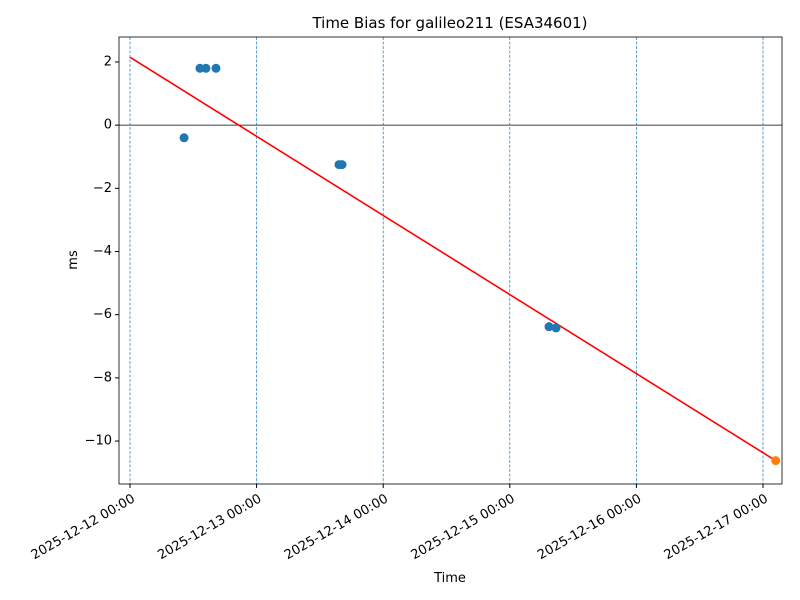 Image resolution: width=800 pixels, height=600 pixels. I want to click on x-tick-label: 2025-12-17 00:00, so click(716, 528).